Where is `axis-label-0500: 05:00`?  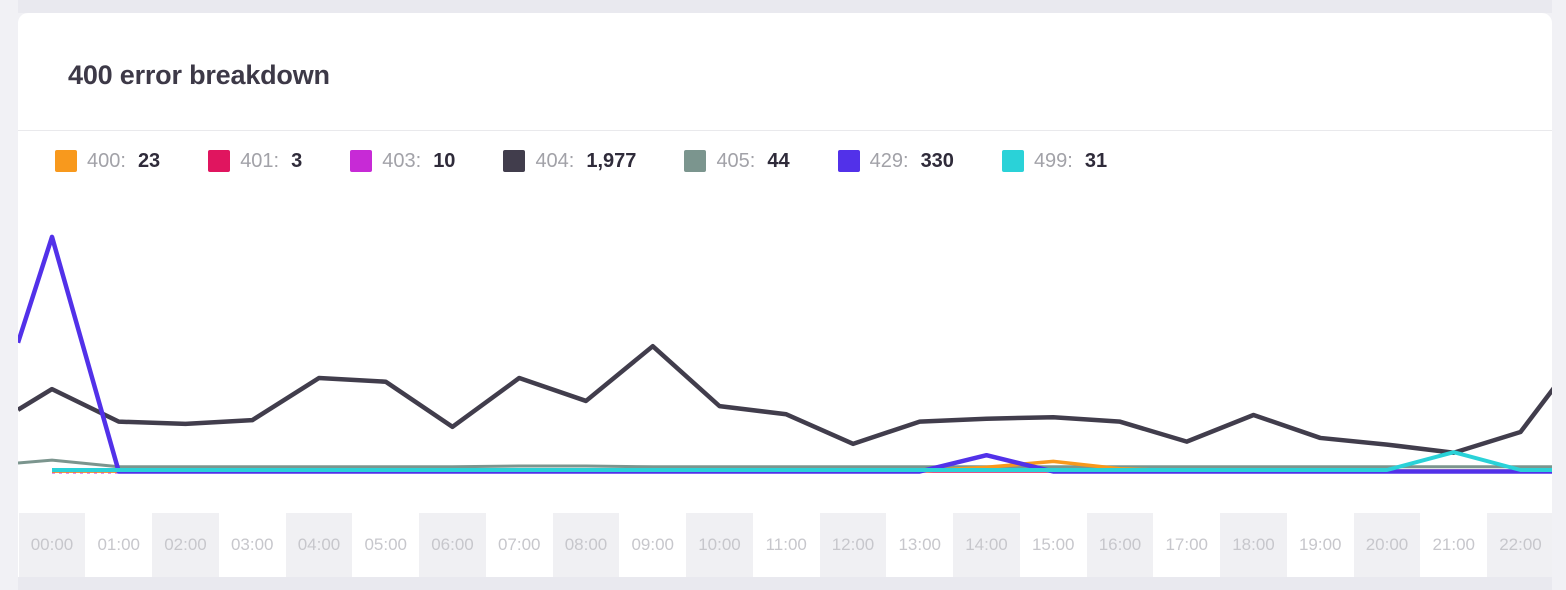
axis-label-0500: 05:00 is located at coordinates (386, 544).